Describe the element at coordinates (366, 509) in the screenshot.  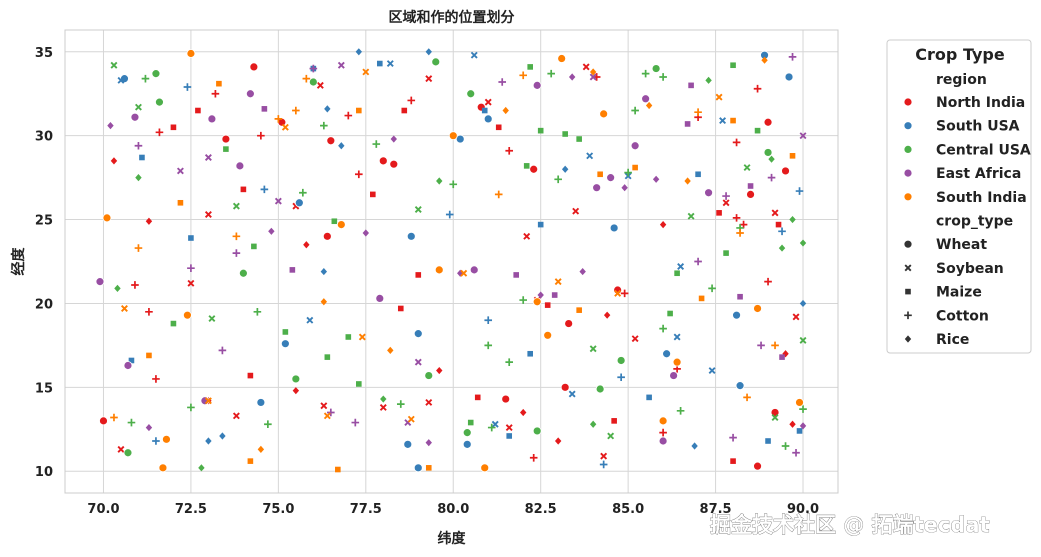
I see `x-tick-label: 77.5` at that location.